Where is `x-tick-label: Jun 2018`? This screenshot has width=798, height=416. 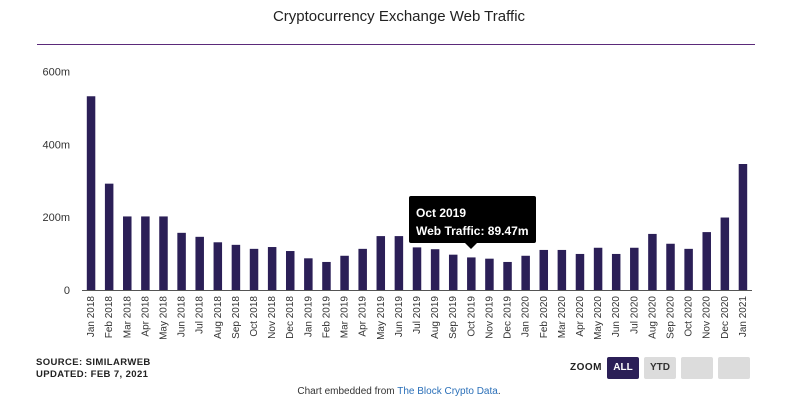 x-tick-label: Jun 2018 is located at coordinates (182, 317).